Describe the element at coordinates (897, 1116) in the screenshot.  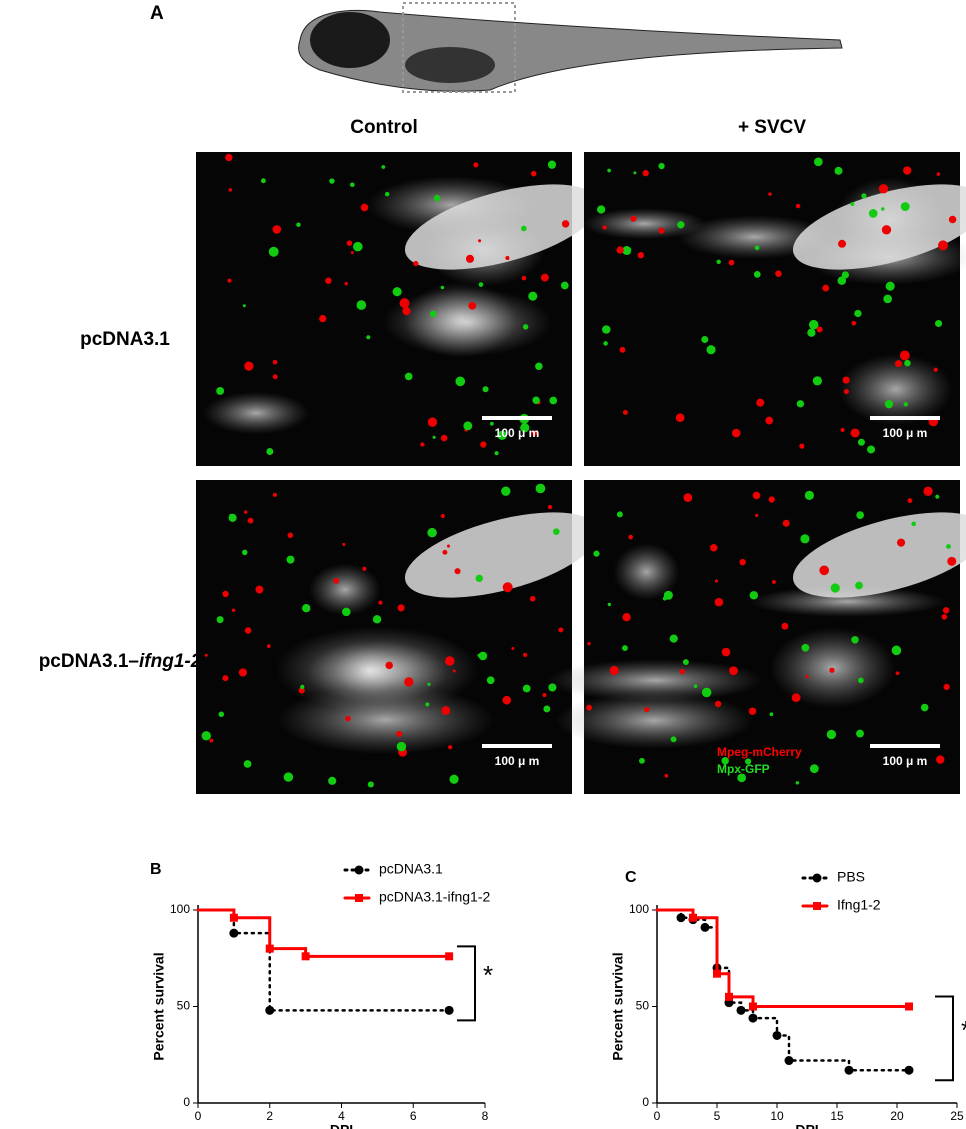
I see `x-tick-label: 20` at that location.